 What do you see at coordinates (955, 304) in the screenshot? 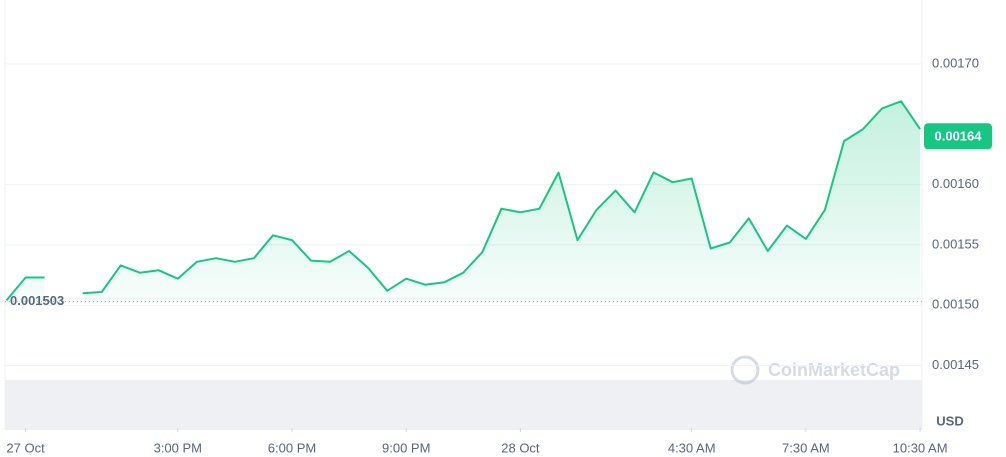
I see `y-tick-label: 0.00150` at bounding box center [955, 304].